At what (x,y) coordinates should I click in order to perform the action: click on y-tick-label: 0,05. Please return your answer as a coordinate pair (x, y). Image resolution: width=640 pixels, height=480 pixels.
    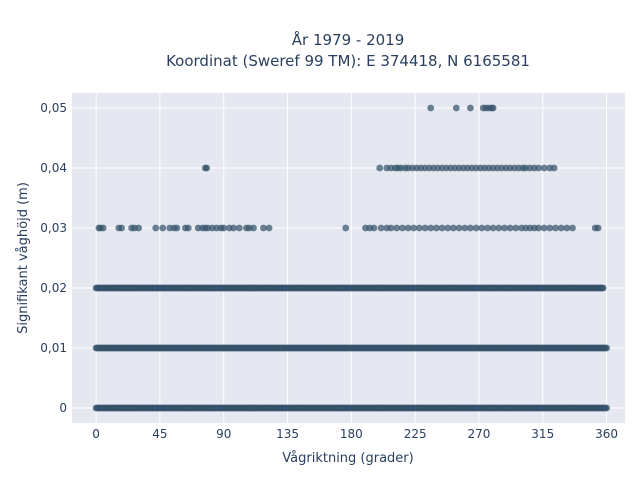
    Looking at the image, I should click on (53, 108).